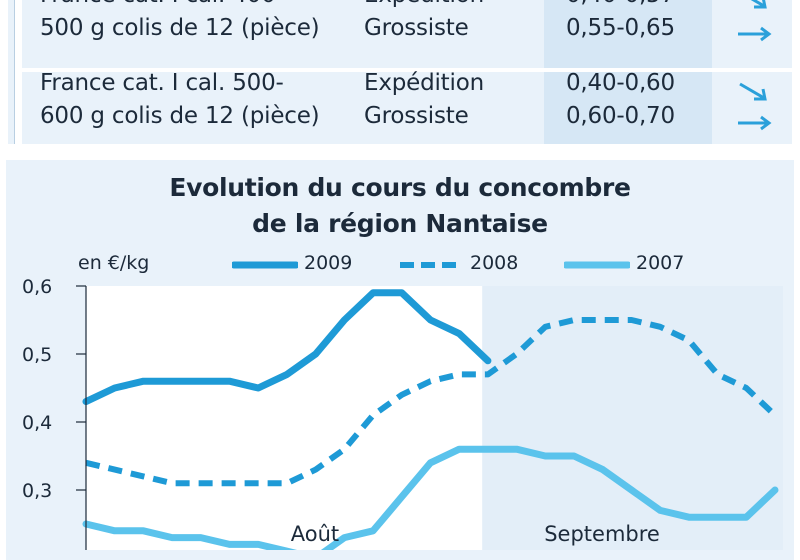  What do you see at coordinates (180, 116) in the screenshot?
I see `product-line-2: 600 g colis de 12 (pièce)` at bounding box center [180, 116].